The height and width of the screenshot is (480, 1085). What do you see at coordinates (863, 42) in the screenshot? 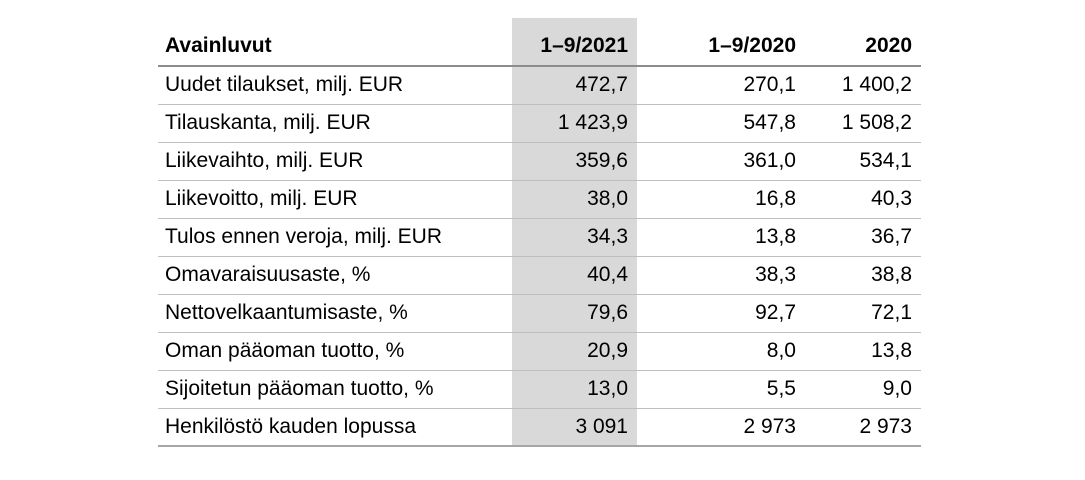
I see `header-cell-year-2020: 2020` at bounding box center [863, 42].